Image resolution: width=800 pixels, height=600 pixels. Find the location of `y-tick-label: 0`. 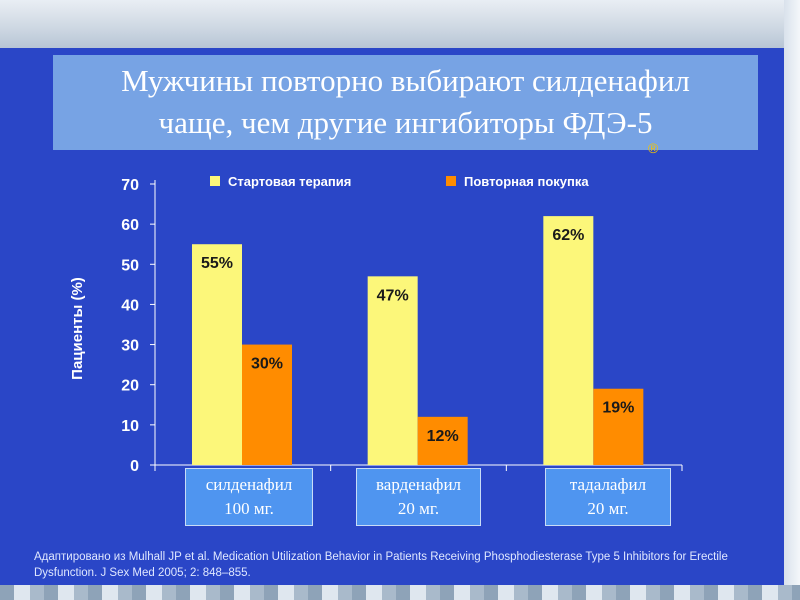

y-tick-label: 0 is located at coordinates (134, 466).